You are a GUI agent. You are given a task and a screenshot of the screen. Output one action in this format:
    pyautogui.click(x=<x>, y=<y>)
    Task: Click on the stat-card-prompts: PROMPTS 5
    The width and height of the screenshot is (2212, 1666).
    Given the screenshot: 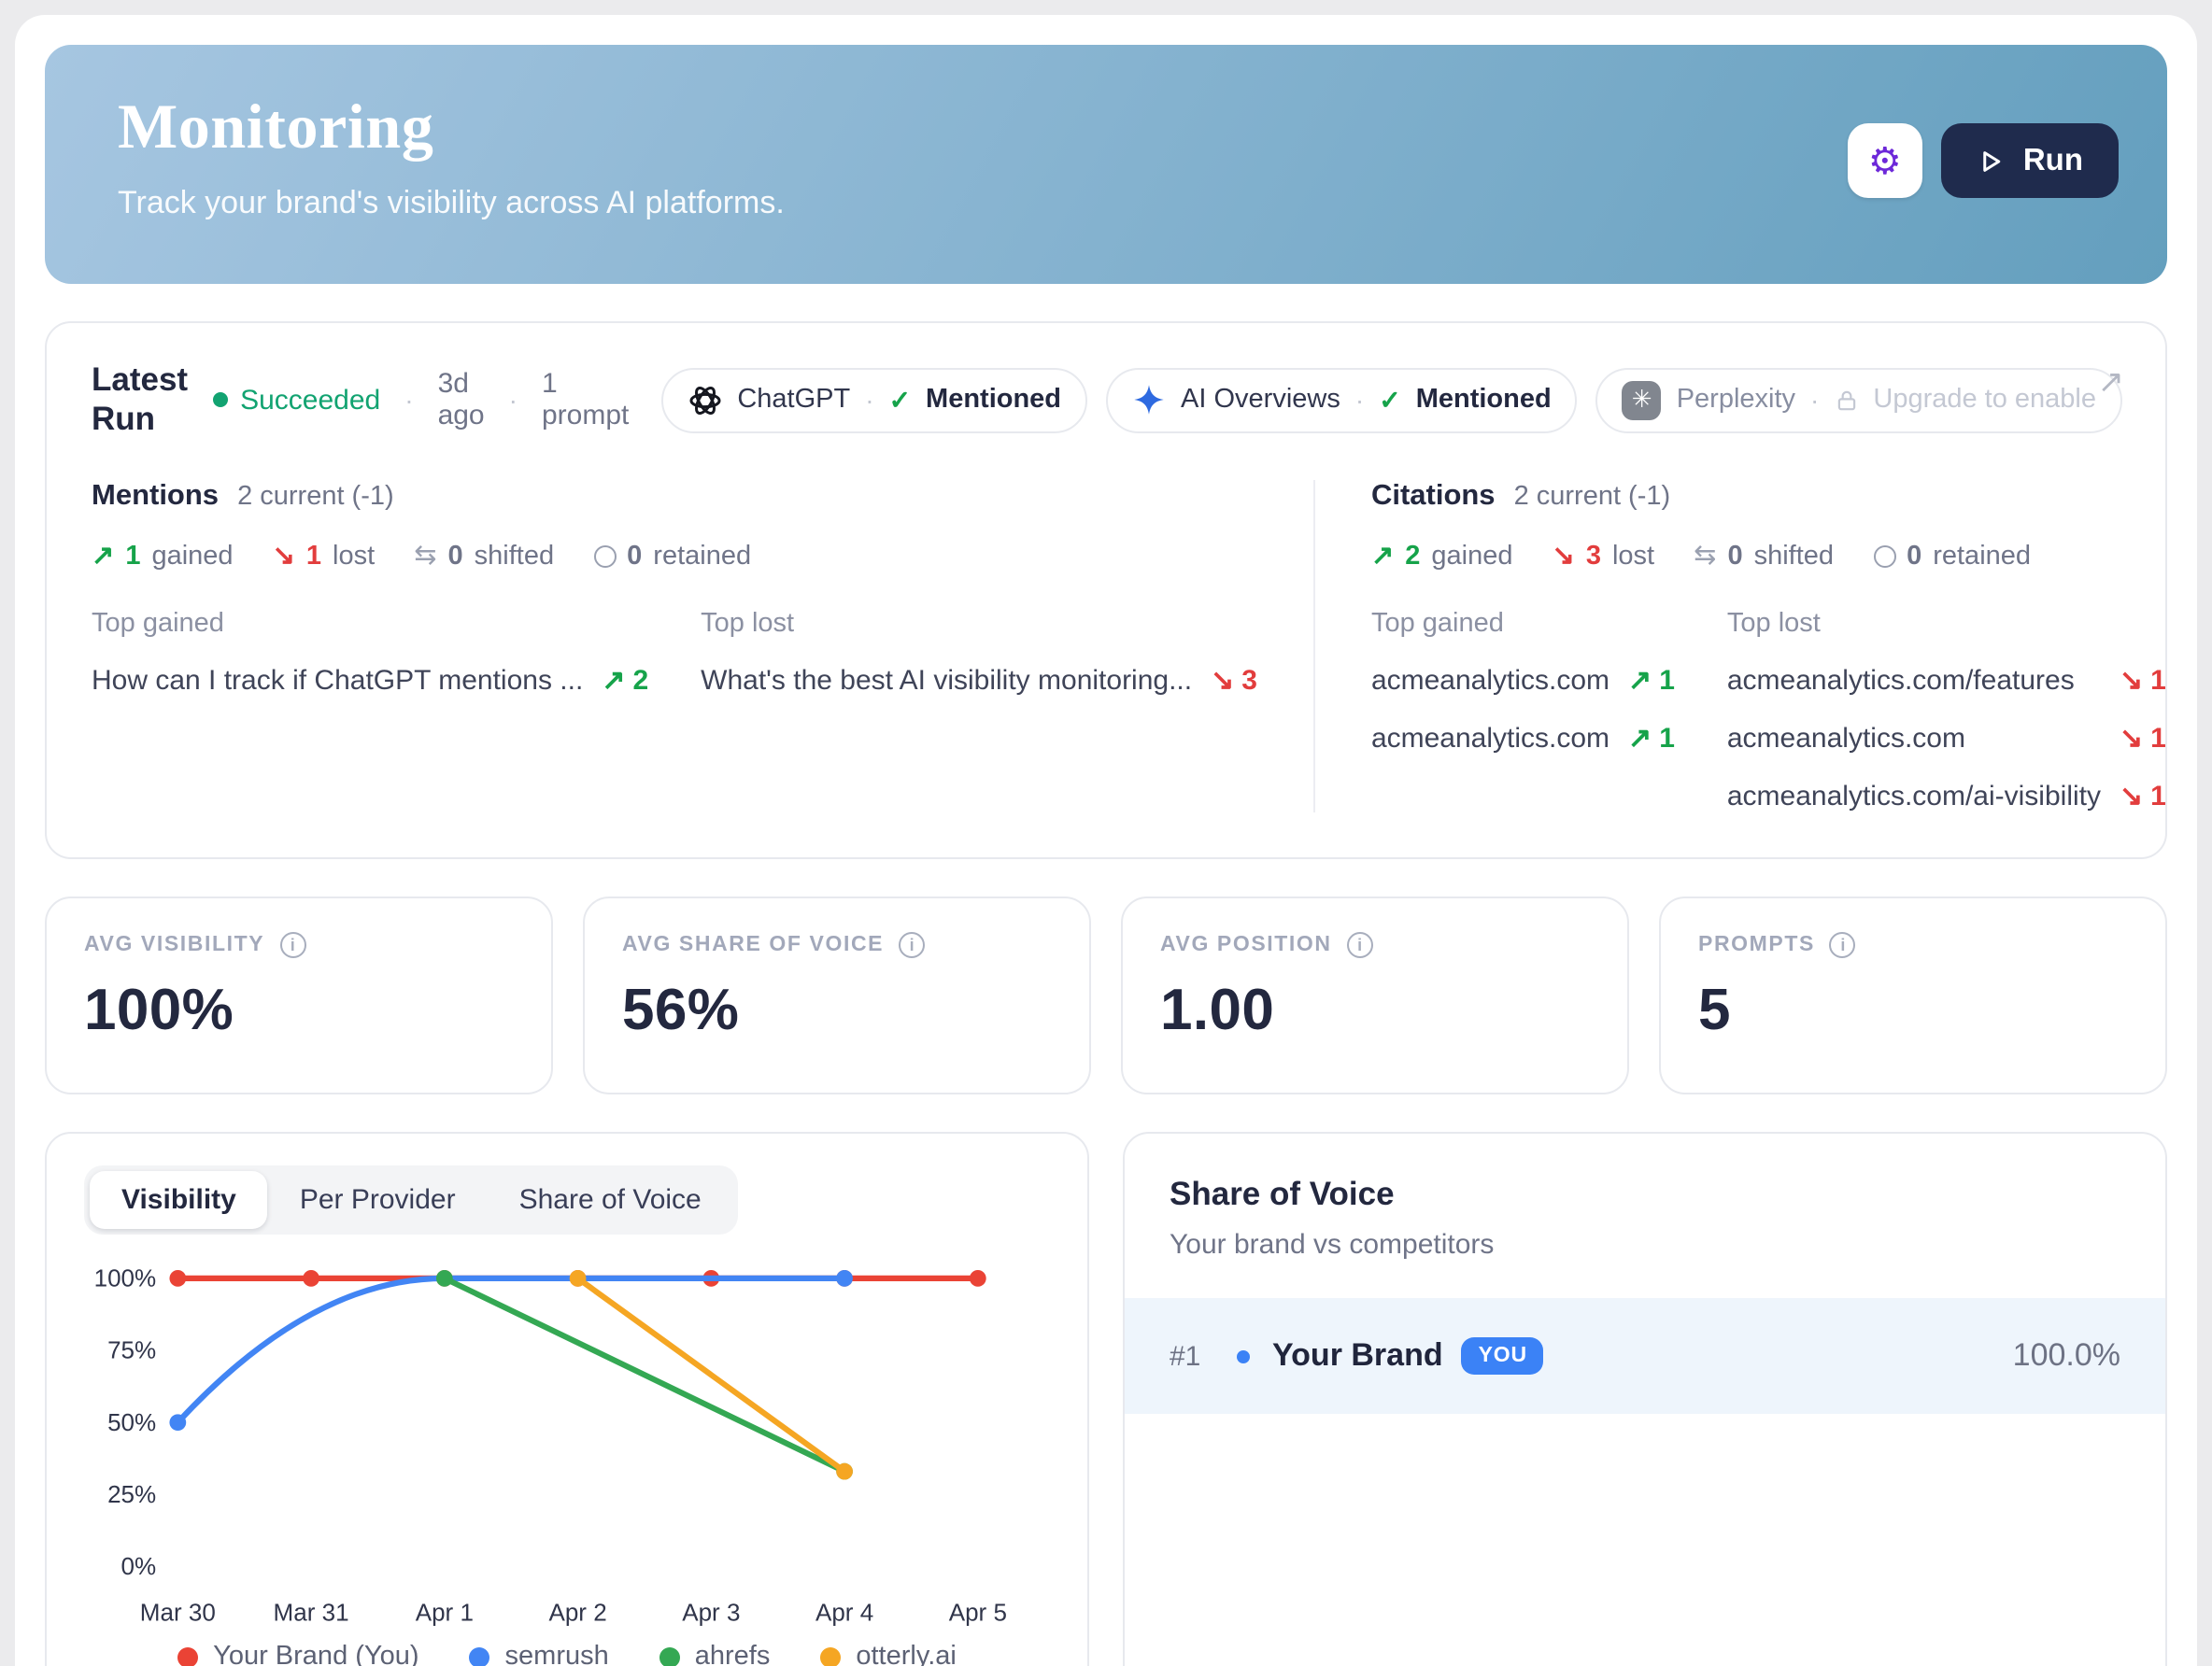 What is the action you would take?
    pyautogui.click(x=1913, y=996)
    